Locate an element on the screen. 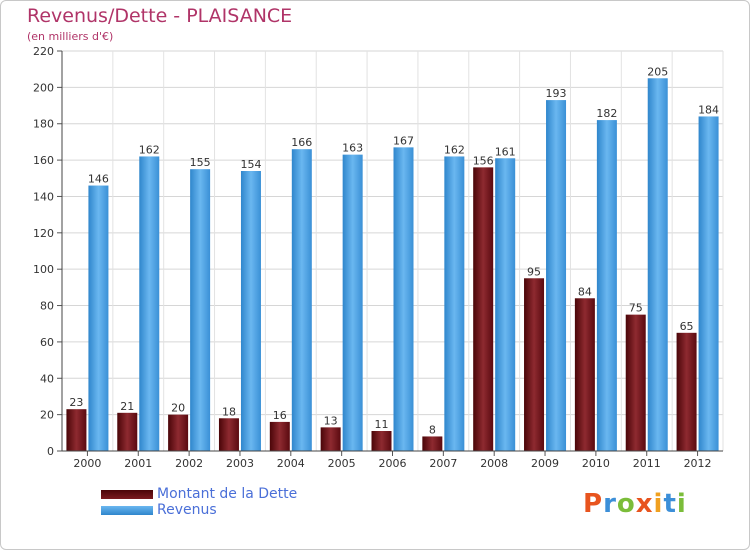 The image size is (750, 550). data-label-revenus: 167 is located at coordinates (403, 140).